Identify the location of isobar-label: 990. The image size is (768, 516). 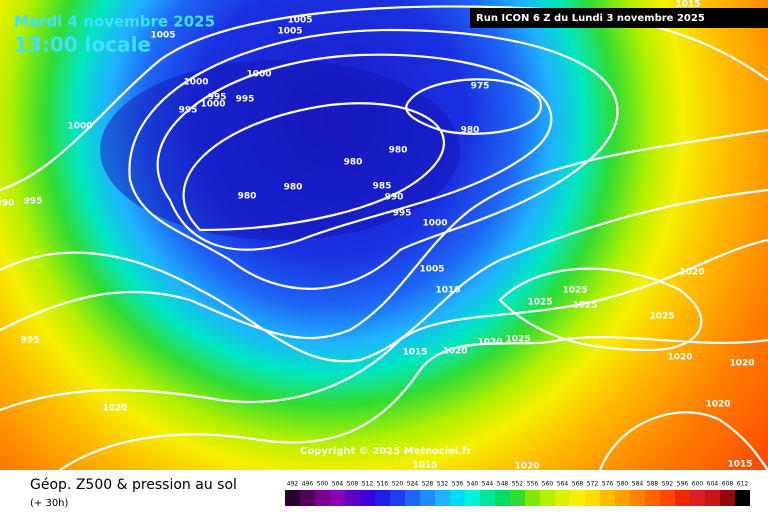
(394, 198).